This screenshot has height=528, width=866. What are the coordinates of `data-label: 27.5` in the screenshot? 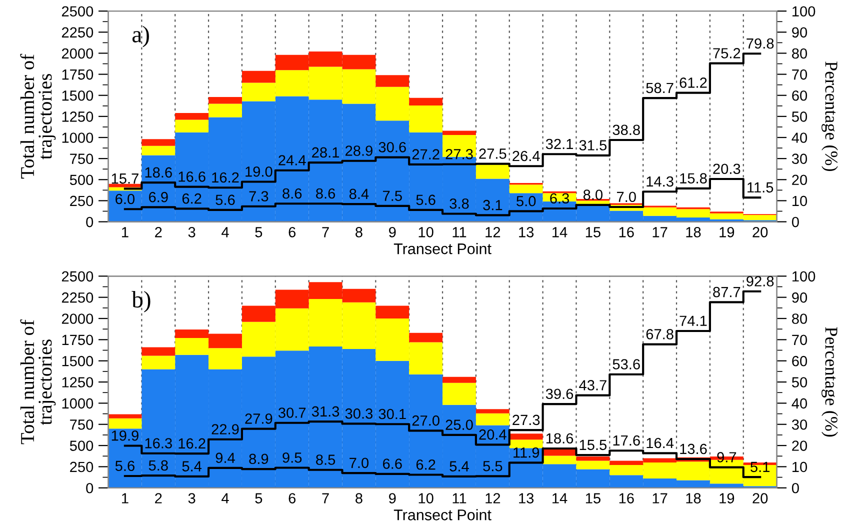 It's located at (492, 153).